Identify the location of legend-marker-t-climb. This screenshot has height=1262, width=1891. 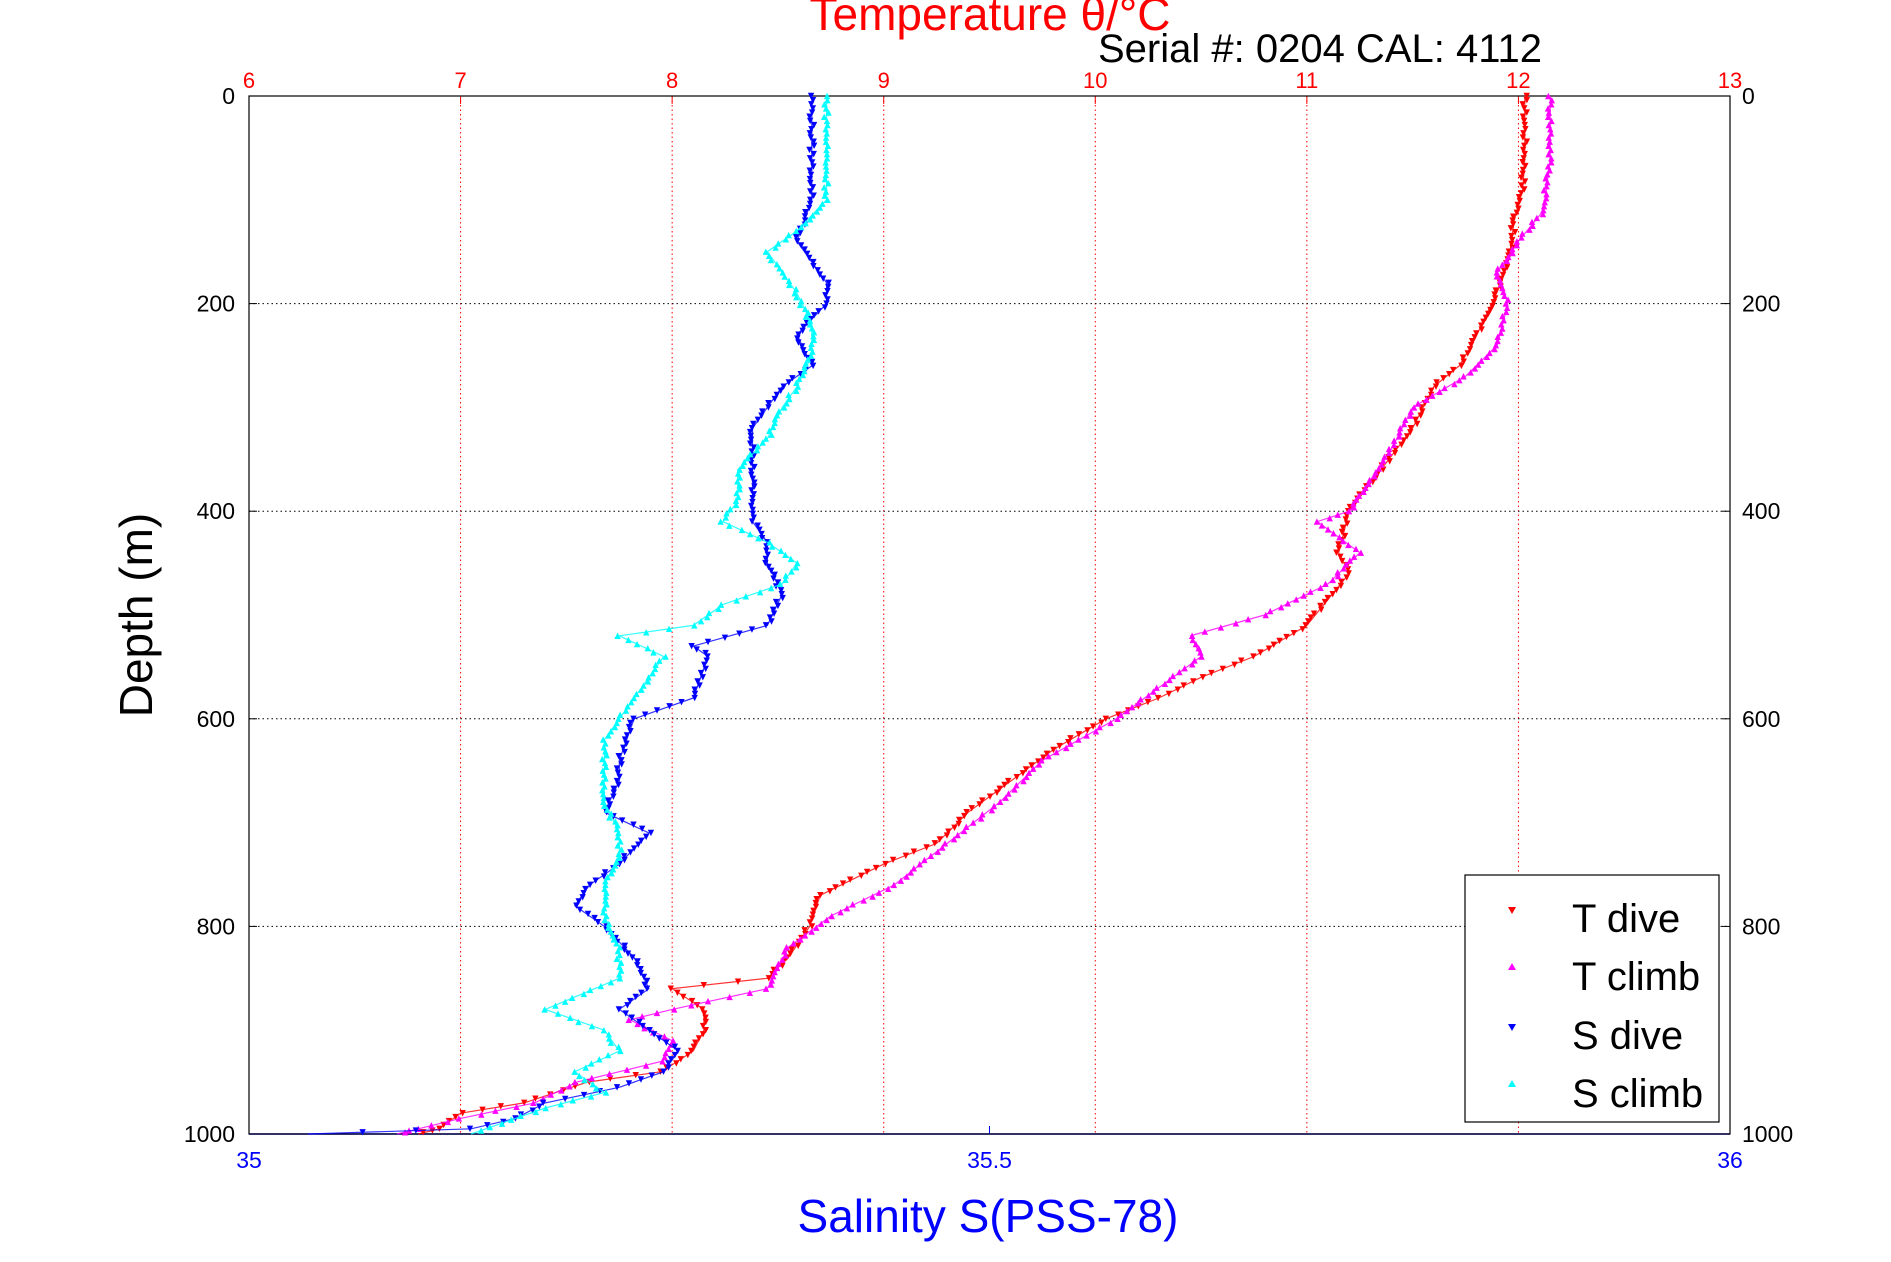
(1512, 966).